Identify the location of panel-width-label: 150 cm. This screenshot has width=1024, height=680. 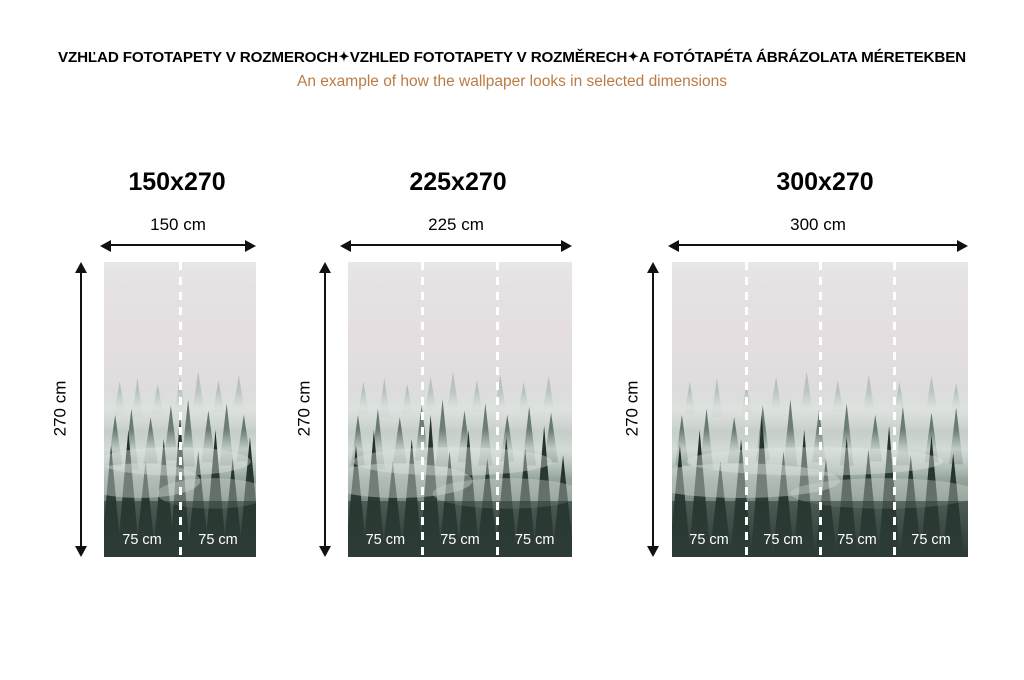
(178, 224).